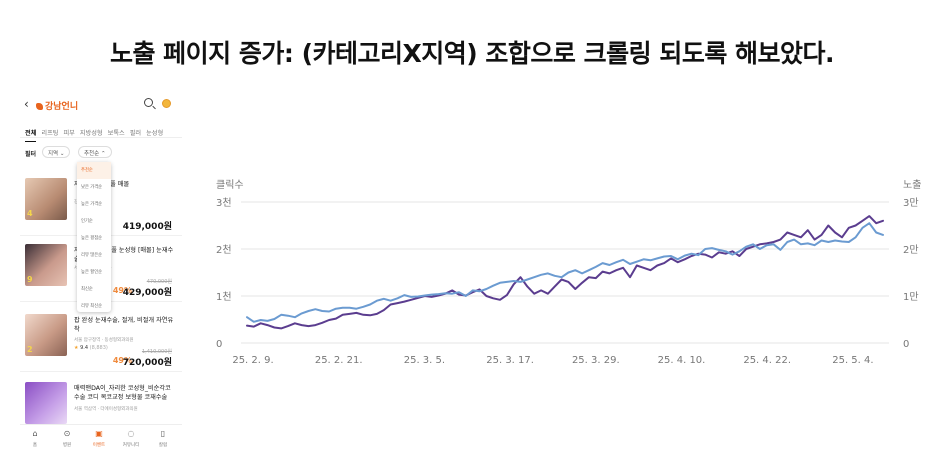 This screenshot has height=474, width=944. What do you see at coordinates (26, 104) in the screenshot?
I see `back-chevron-icon: ‹` at bounding box center [26, 104].